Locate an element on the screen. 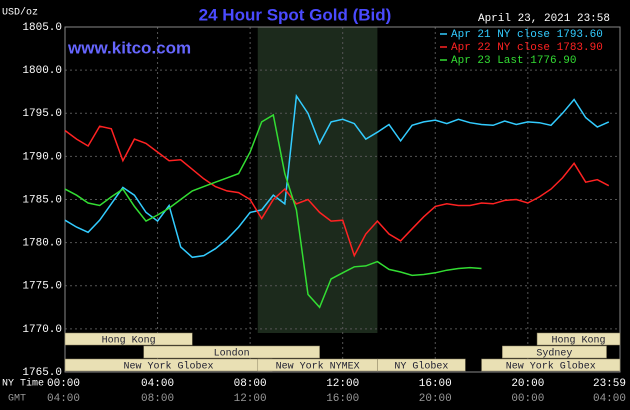 This screenshot has height=410, width=630. ny-time-label: NY Time is located at coordinates (23, 384).